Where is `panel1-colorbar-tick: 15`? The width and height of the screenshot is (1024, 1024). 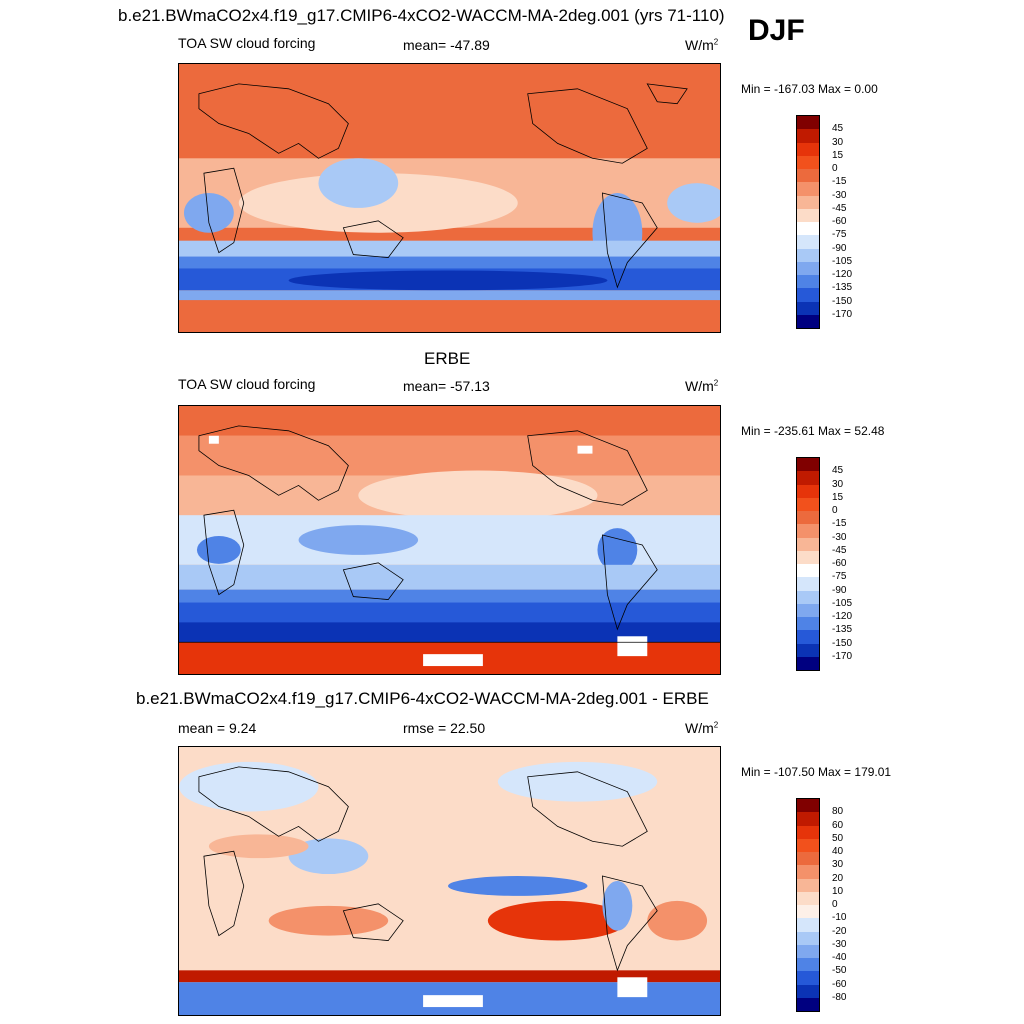
panel1-colorbar-tick: 15 is located at coordinates (838, 155).